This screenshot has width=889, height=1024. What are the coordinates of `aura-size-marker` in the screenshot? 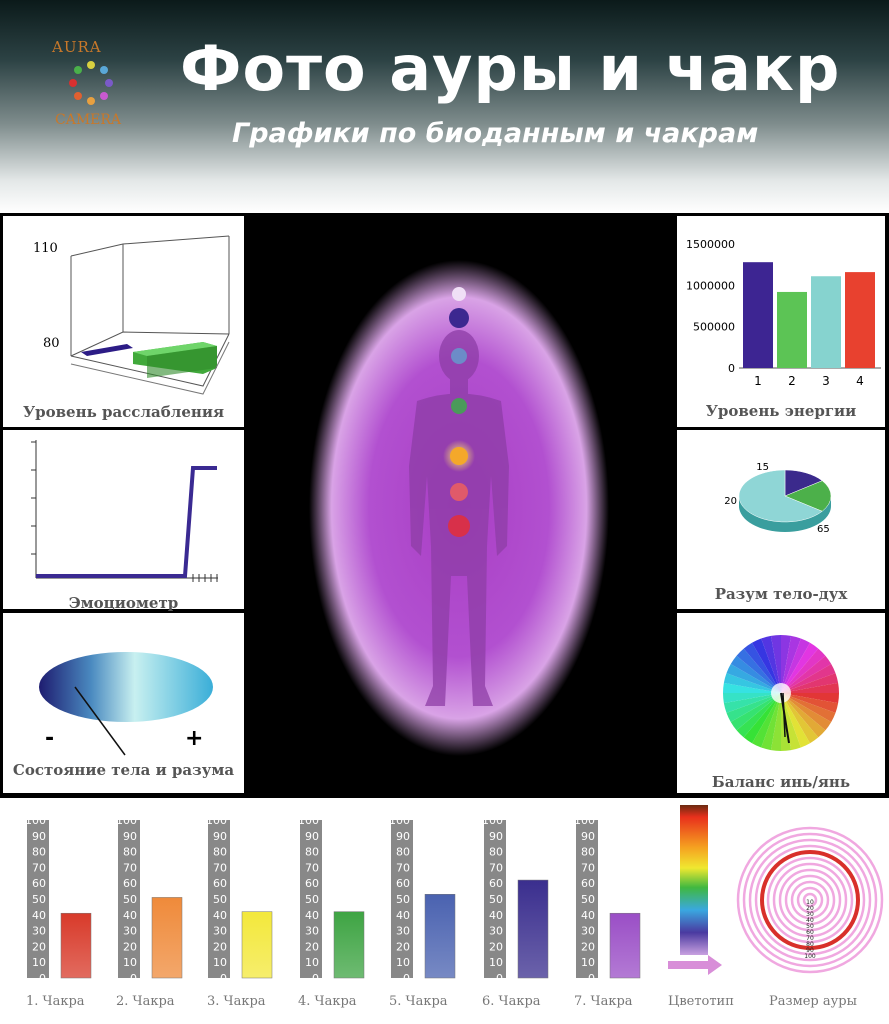 It's located at (810, 900).